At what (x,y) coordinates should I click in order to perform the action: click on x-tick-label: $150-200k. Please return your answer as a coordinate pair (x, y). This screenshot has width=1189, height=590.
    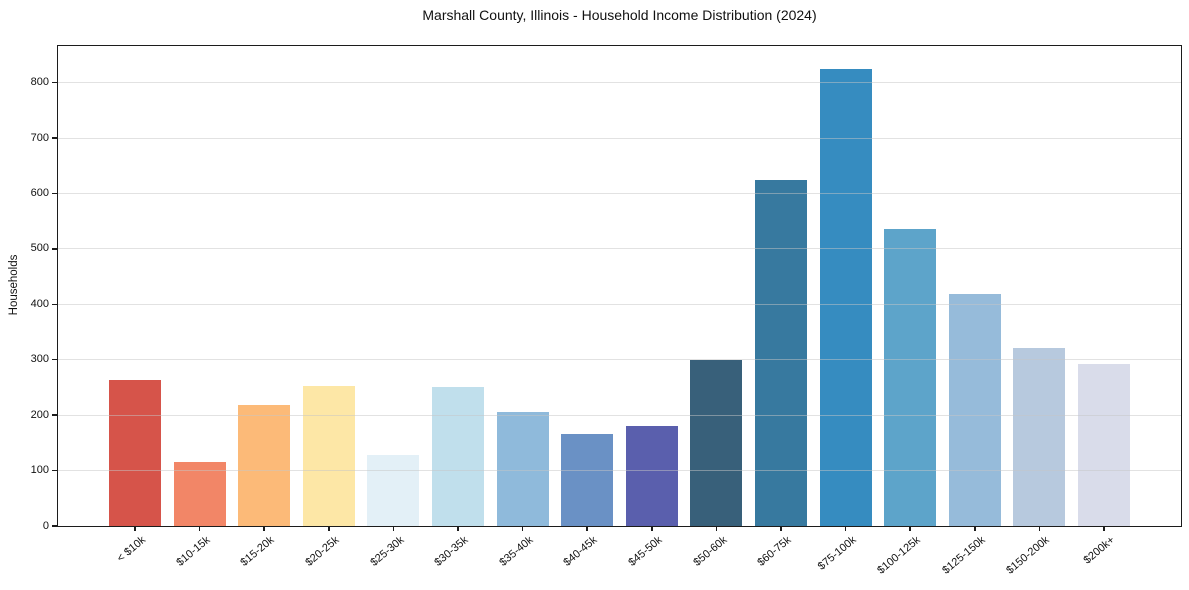
    Looking at the image, I should click on (1028, 555).